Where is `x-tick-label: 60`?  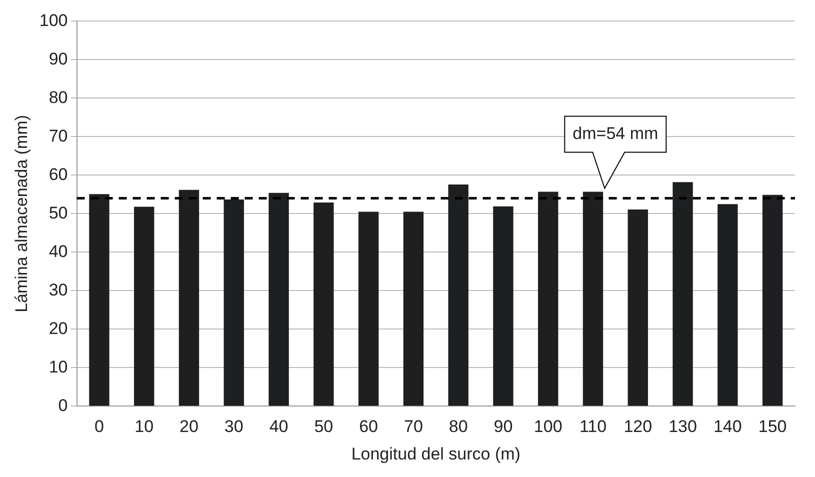 x-tick-label: 60 is located at coordinates (368, 426).